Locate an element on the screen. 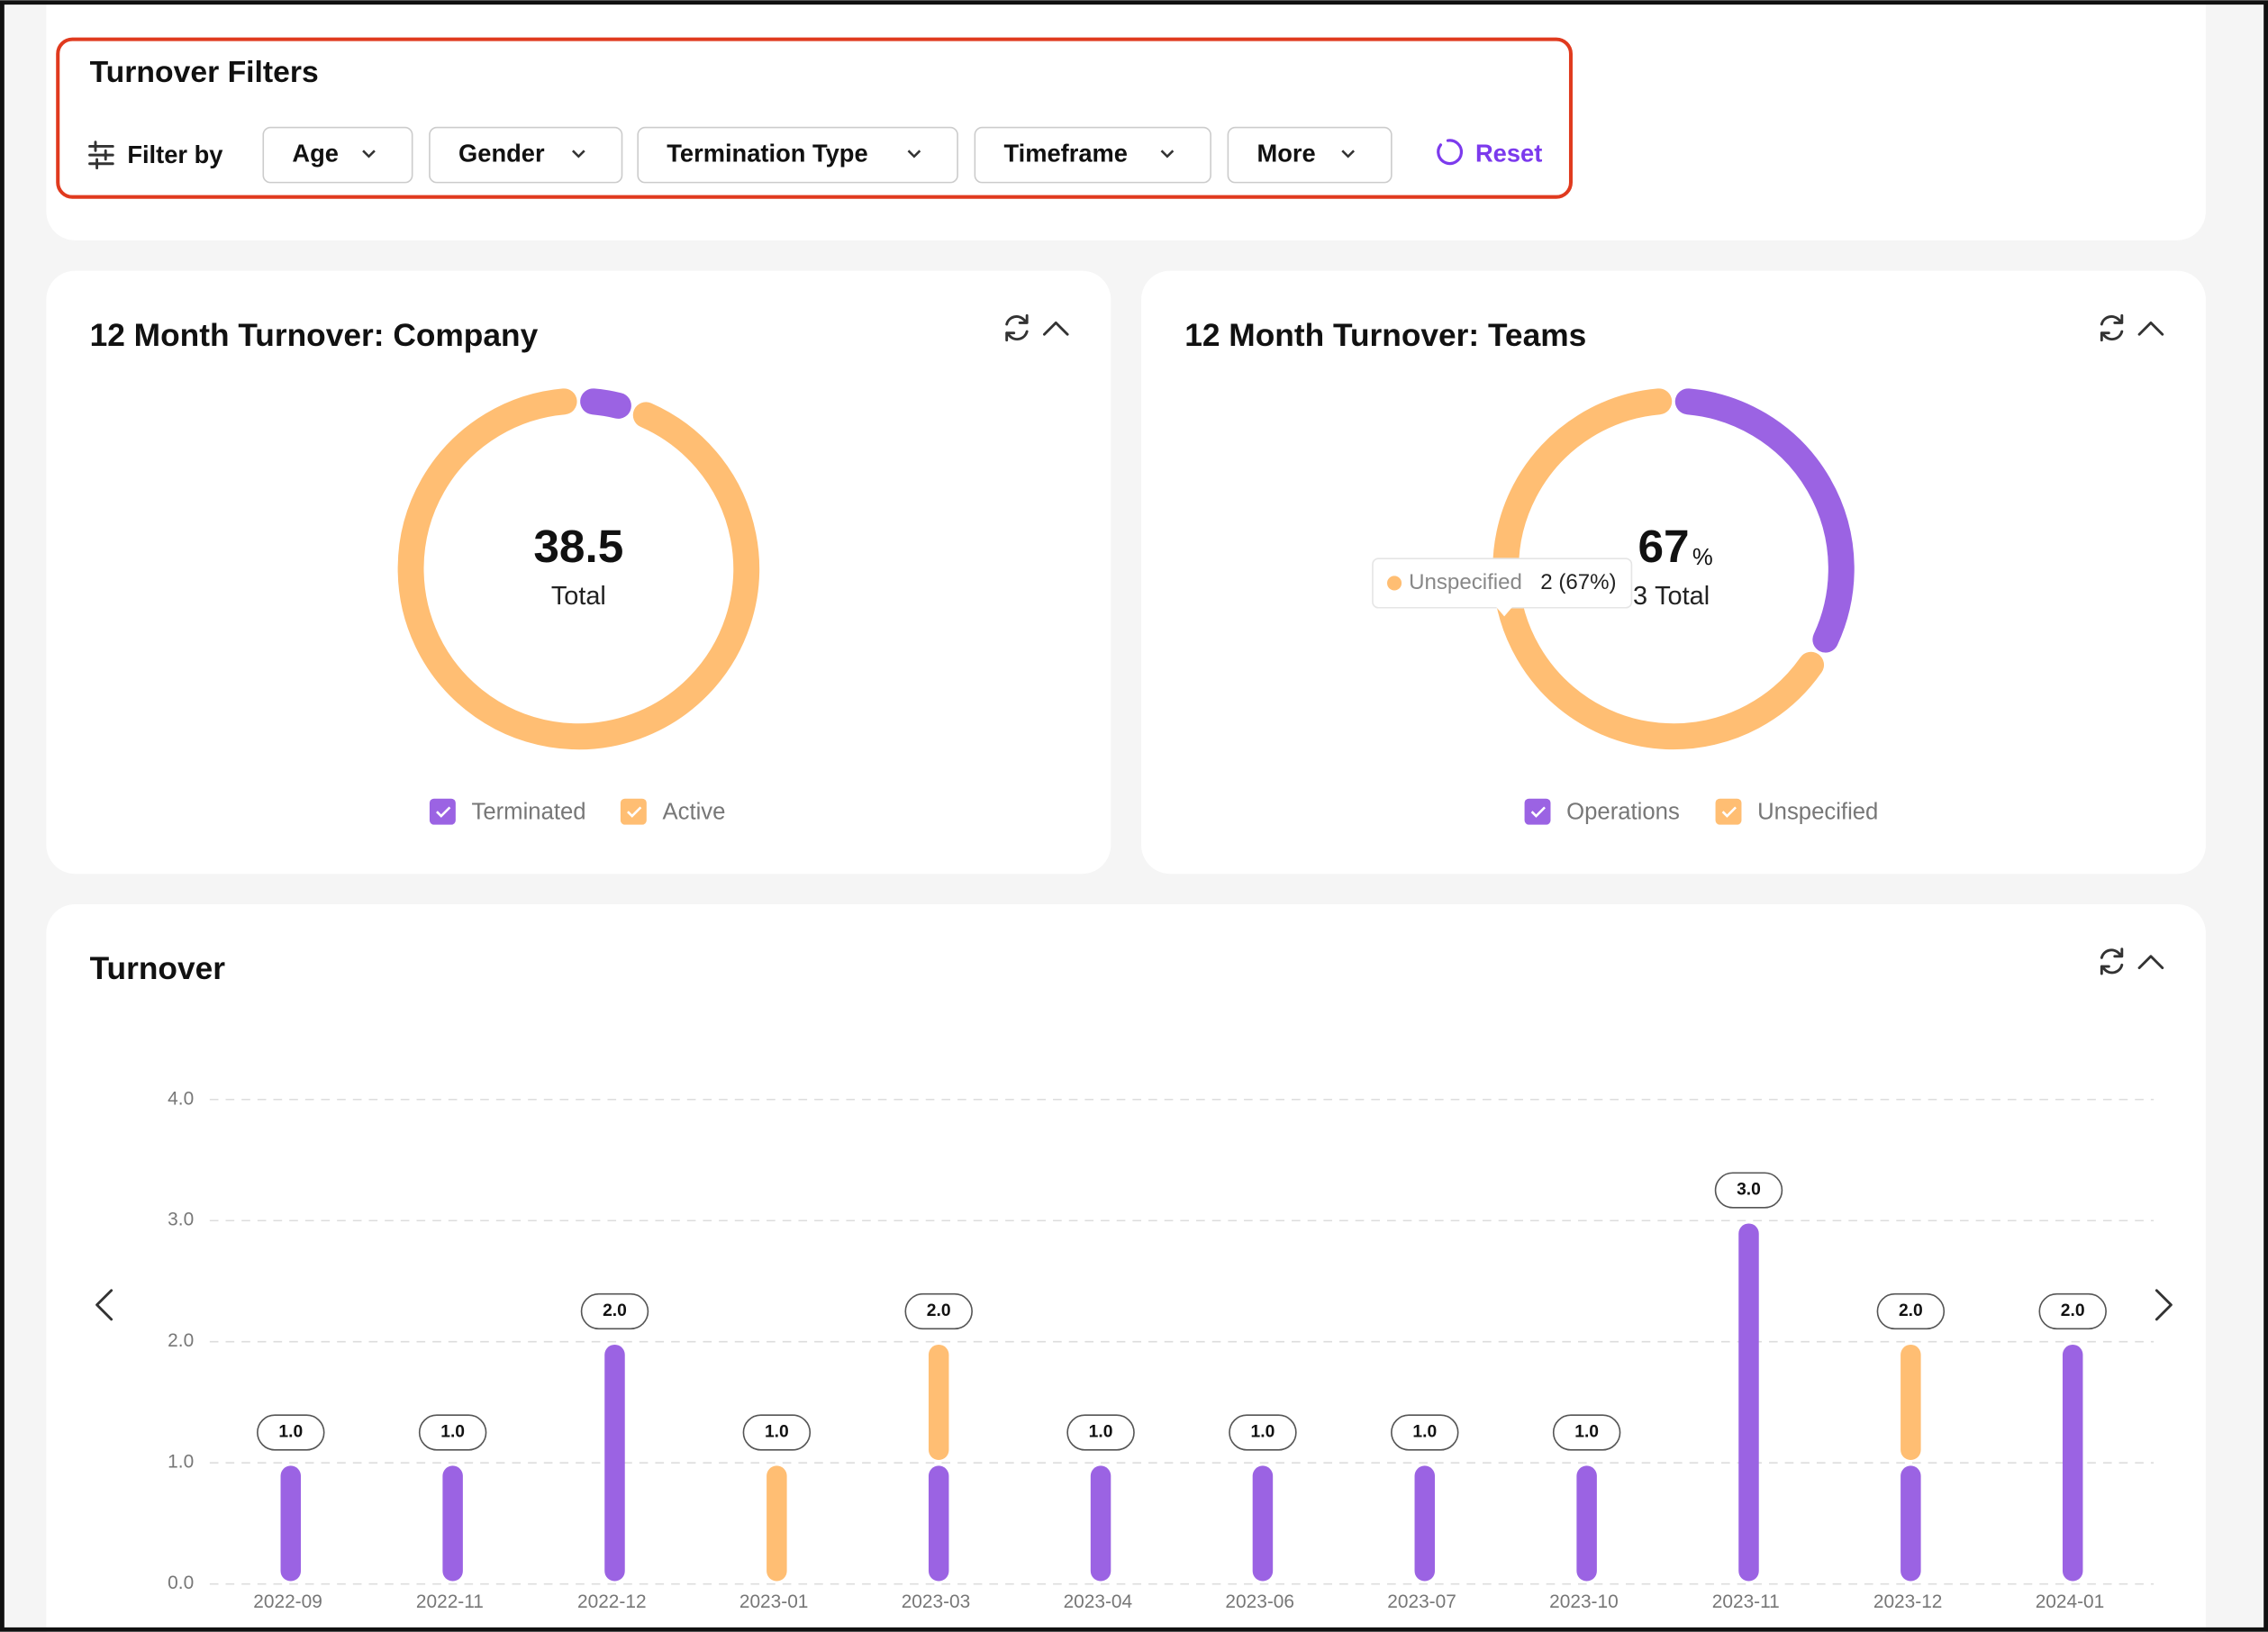  x-tick-label: 2023-03 is located at coordinates (936, 1602).